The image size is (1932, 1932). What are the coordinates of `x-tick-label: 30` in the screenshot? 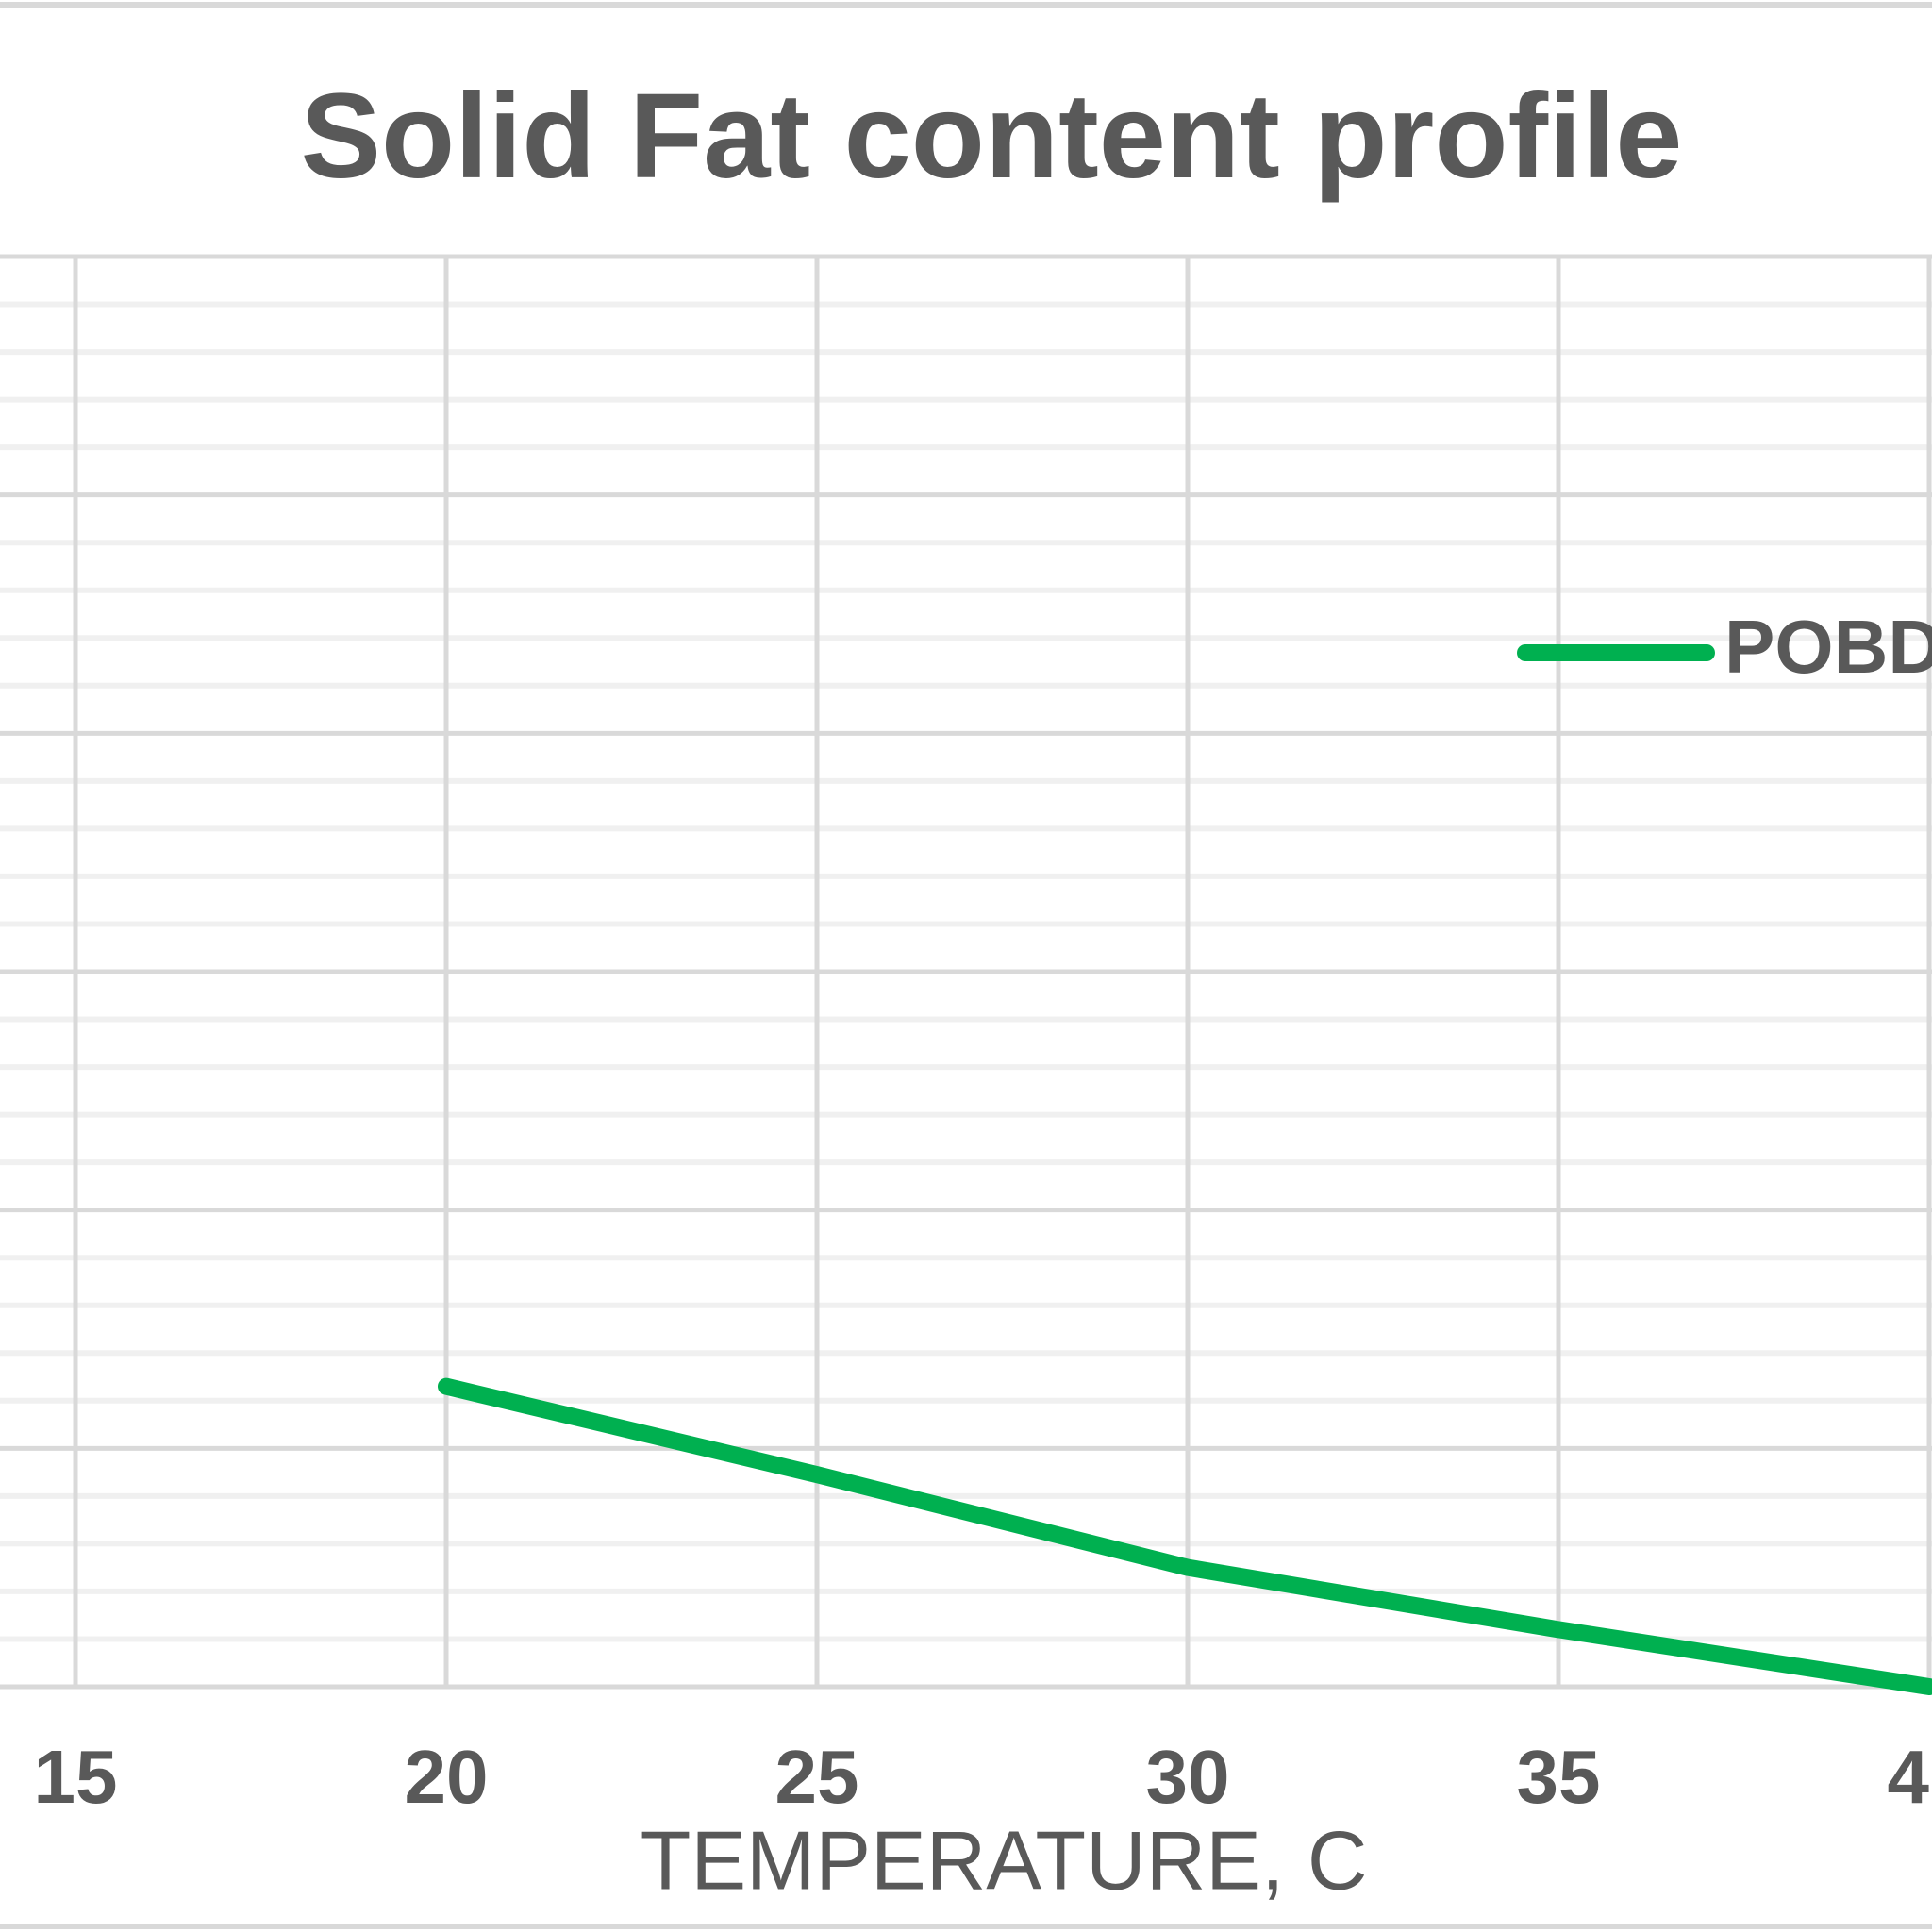 It's located at (1188, 1777).